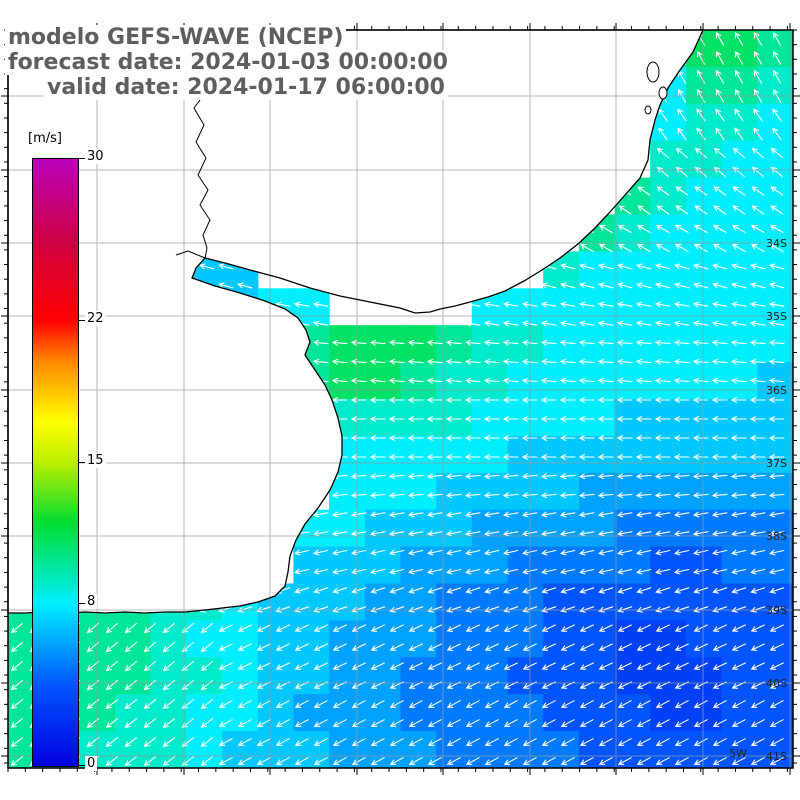 The width and height of the screenshot is (800, 800). I want to click on lat-label: 37S, so click(776, 463).